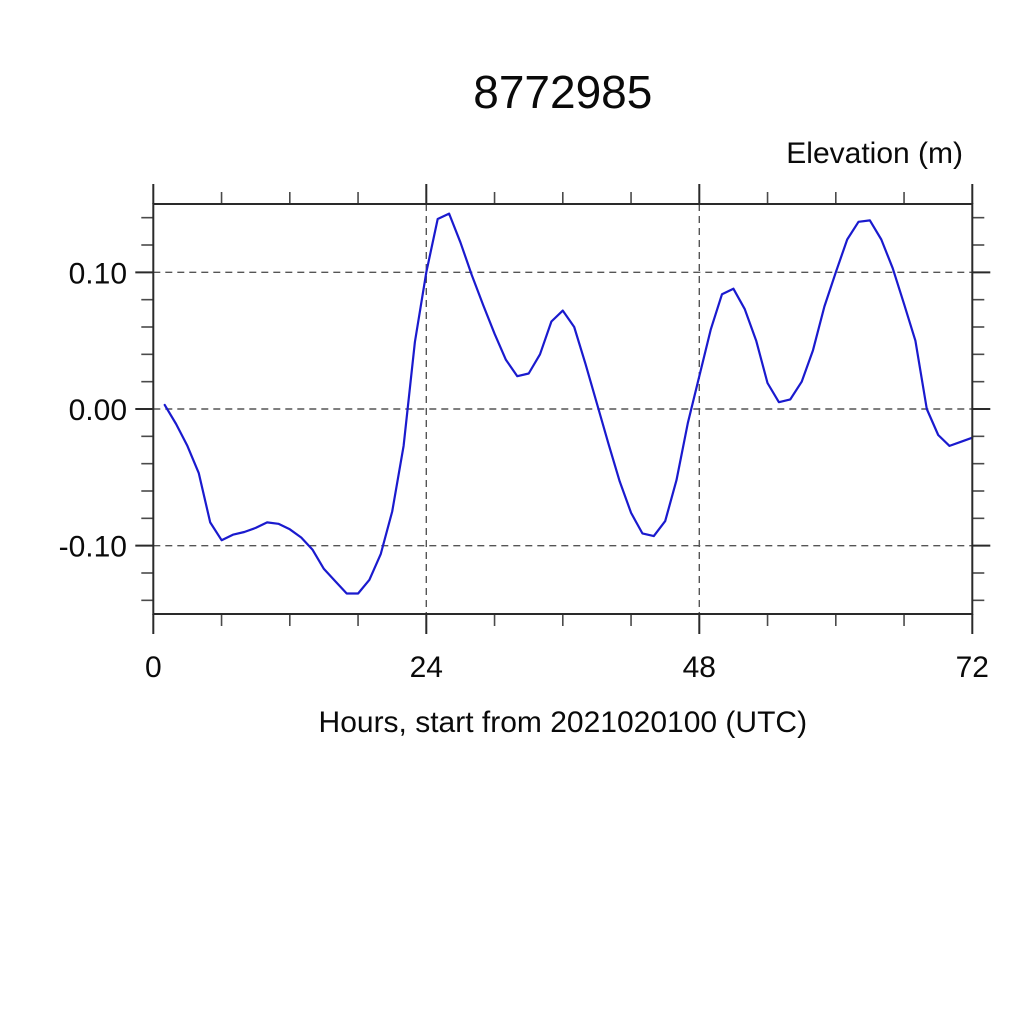 This screenshot has width=1024, height=1024. Describe the element at coordinates (699, 667) in the screenshot. I see `x-tick-label-48: 48` at that location.